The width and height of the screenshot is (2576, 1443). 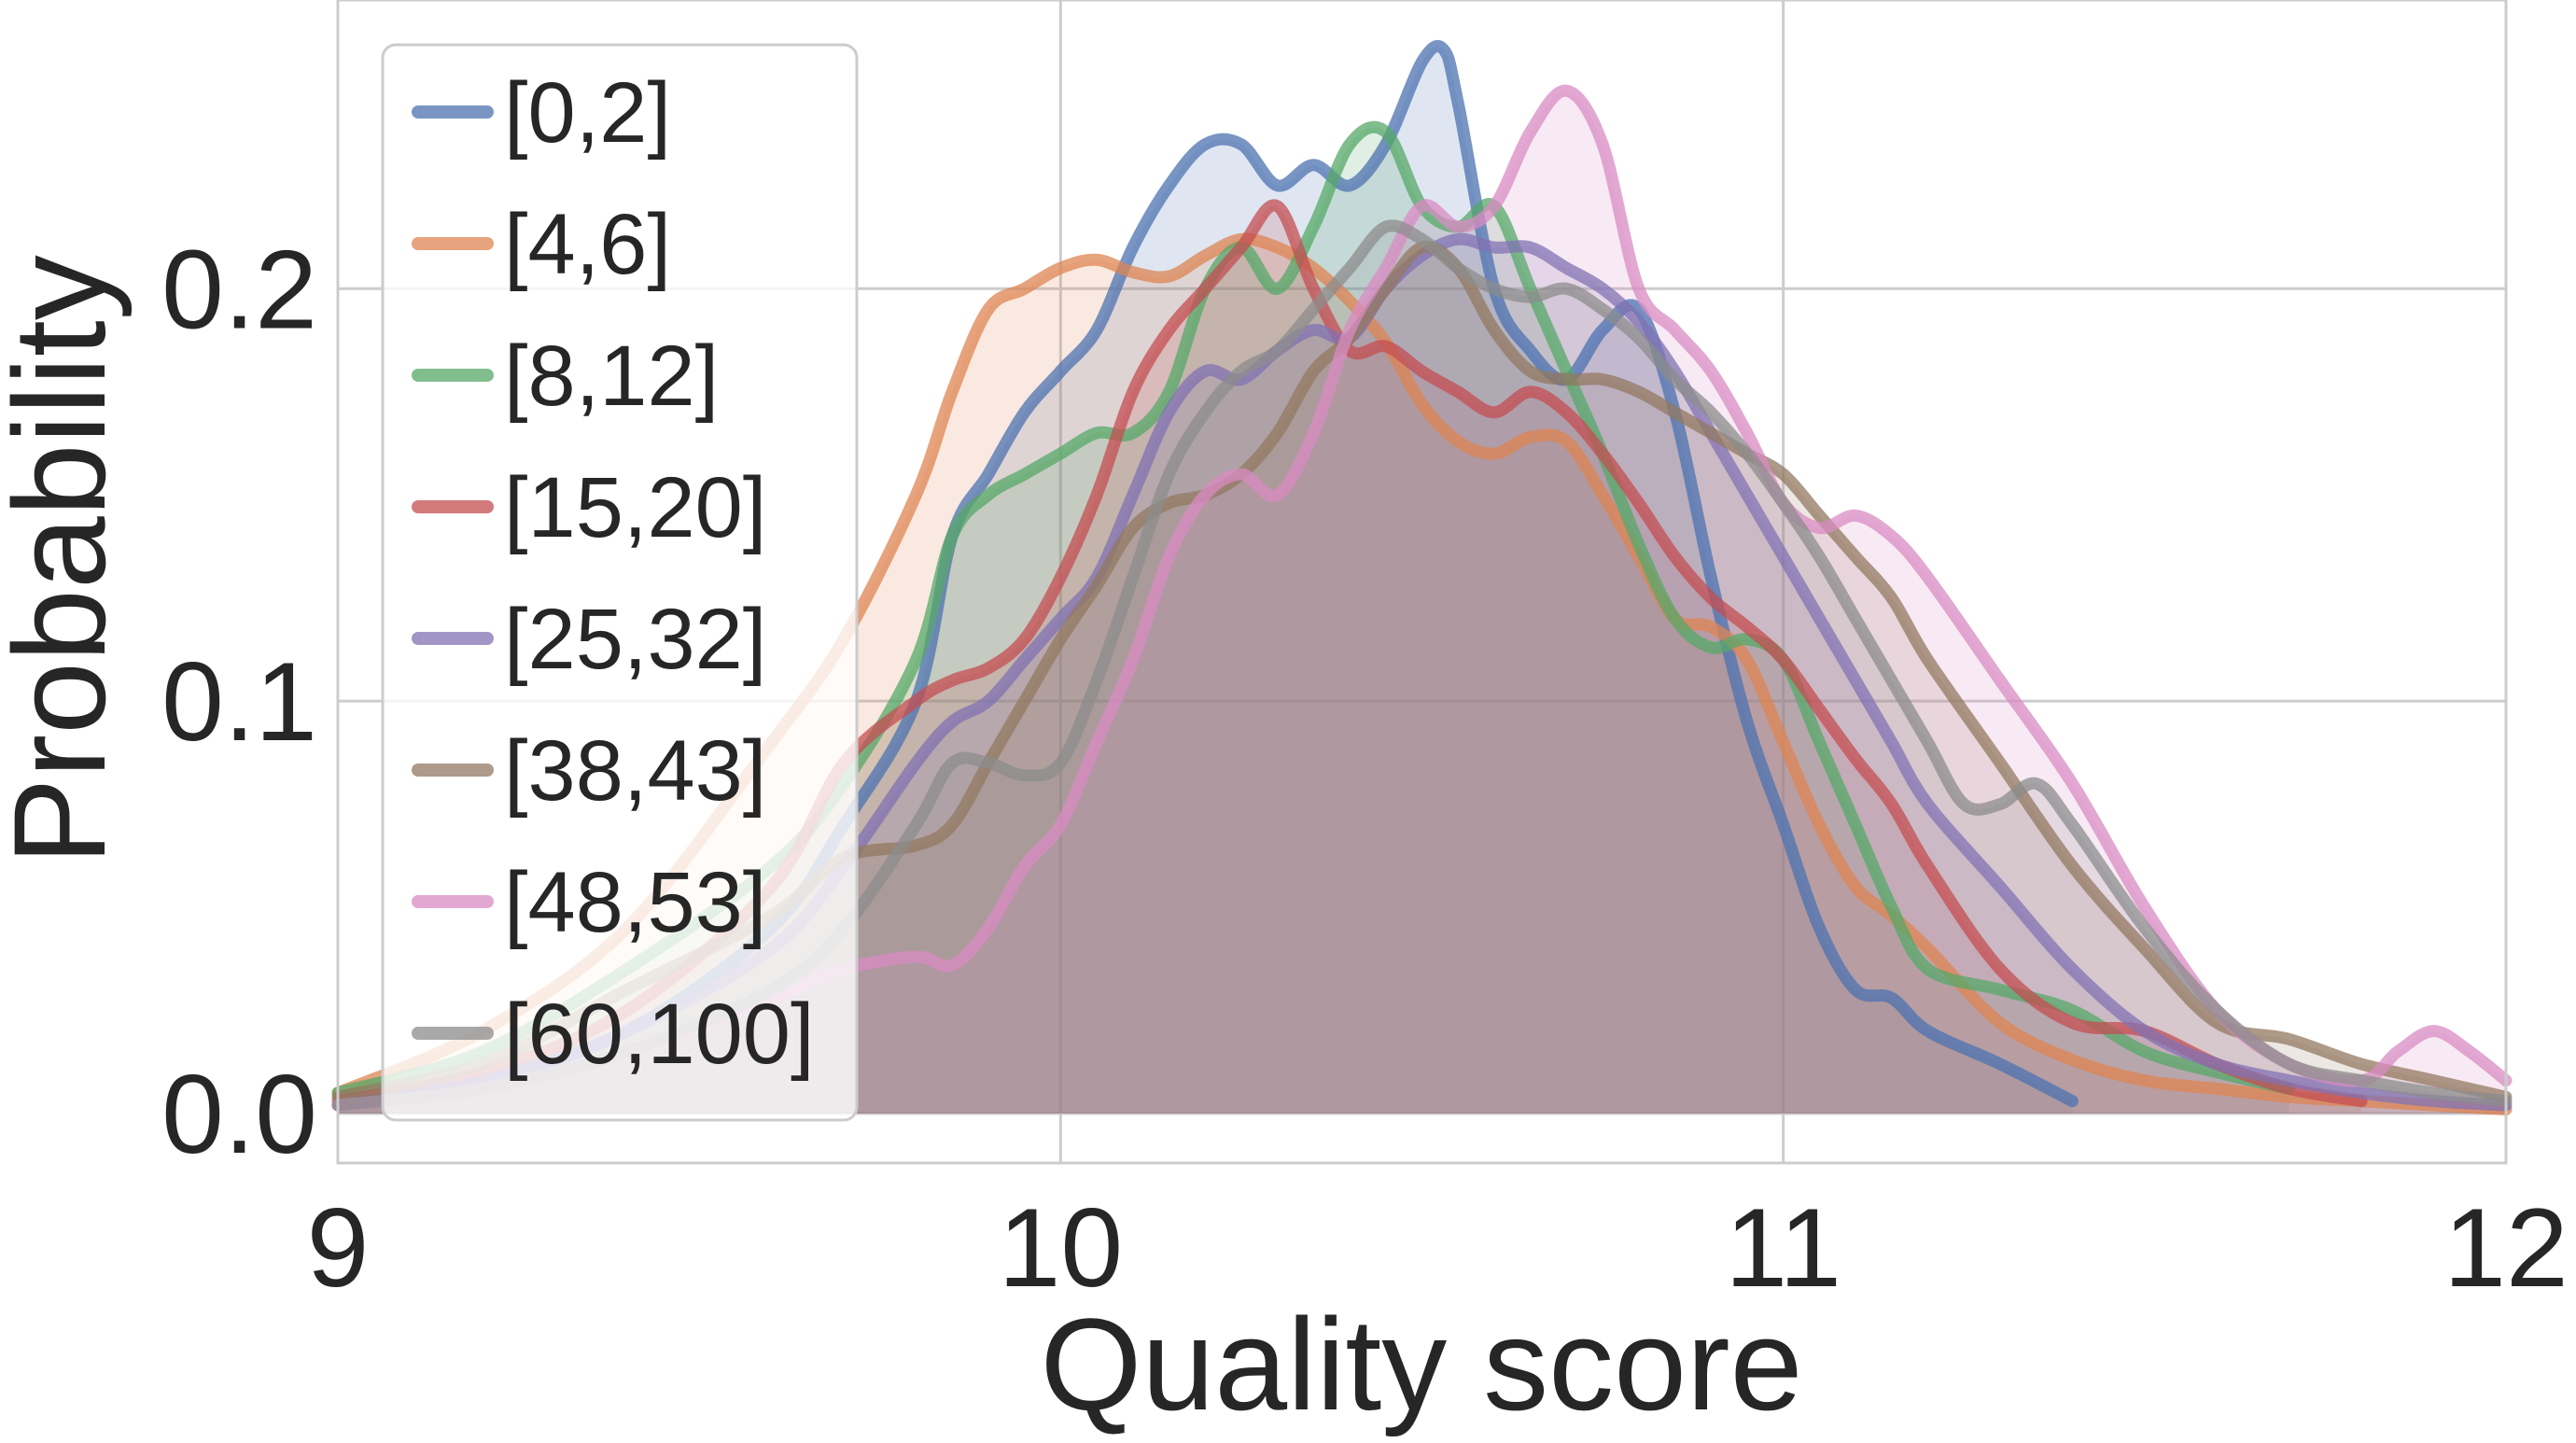 I want to click on legend-label: [0,2], so click(x=587, y=113).